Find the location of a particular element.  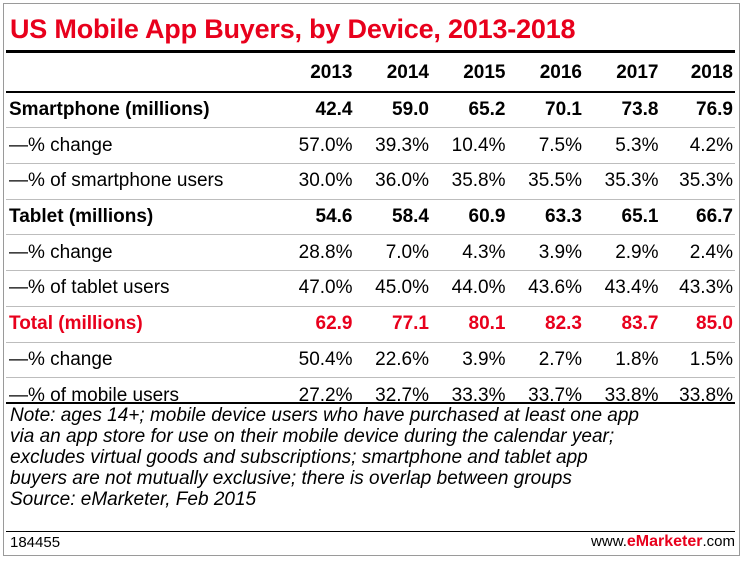

note-line: Source: eMarketer, Feb 2015 is located at coordinates (133, 499).